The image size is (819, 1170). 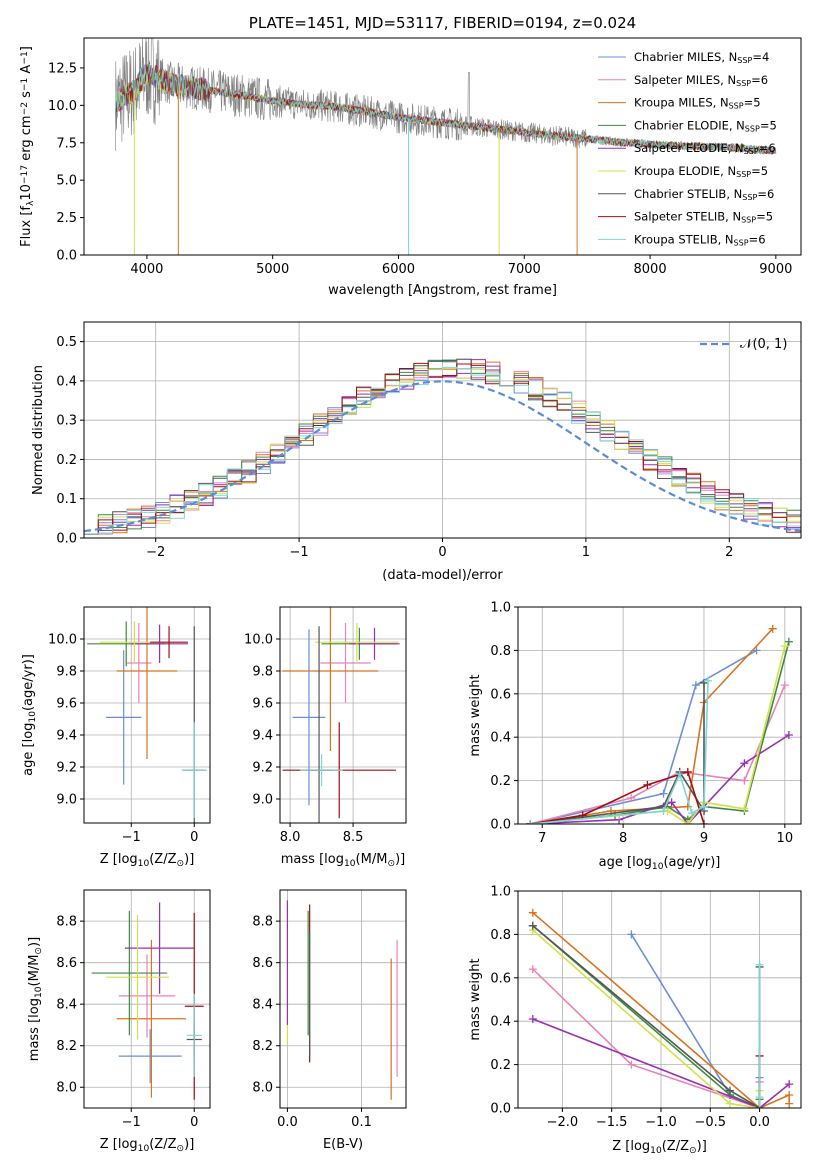 What do you see at coordinates (500, 608) in the screenshot?
I see `y-tick-label: 1.0` at bounding box center [500, 608].